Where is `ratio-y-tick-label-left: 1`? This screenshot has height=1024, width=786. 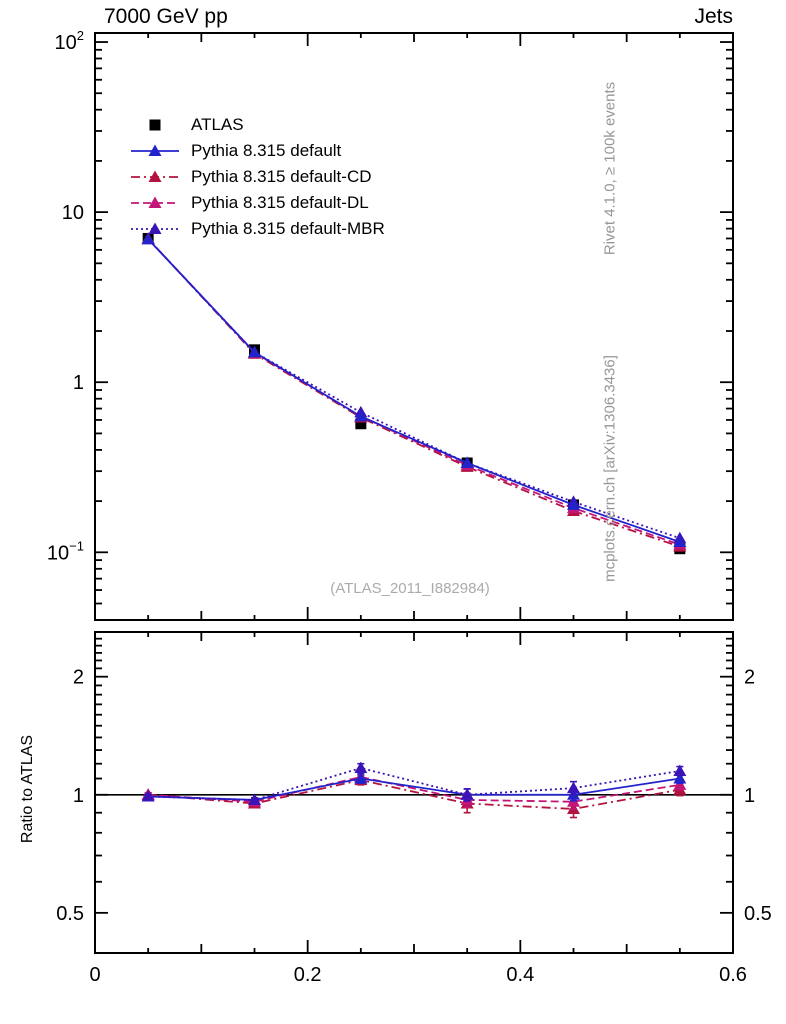
ratio-y-tick-label-left: 1 is located at coordinates (78, 796).